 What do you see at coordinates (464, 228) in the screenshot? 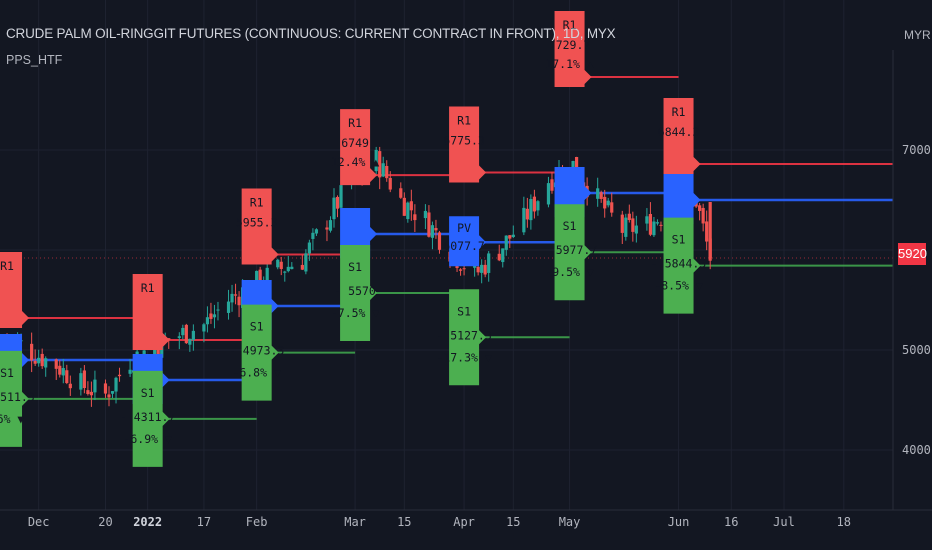
I see `pv-label-title: PV` at bounding box center [464, 228].